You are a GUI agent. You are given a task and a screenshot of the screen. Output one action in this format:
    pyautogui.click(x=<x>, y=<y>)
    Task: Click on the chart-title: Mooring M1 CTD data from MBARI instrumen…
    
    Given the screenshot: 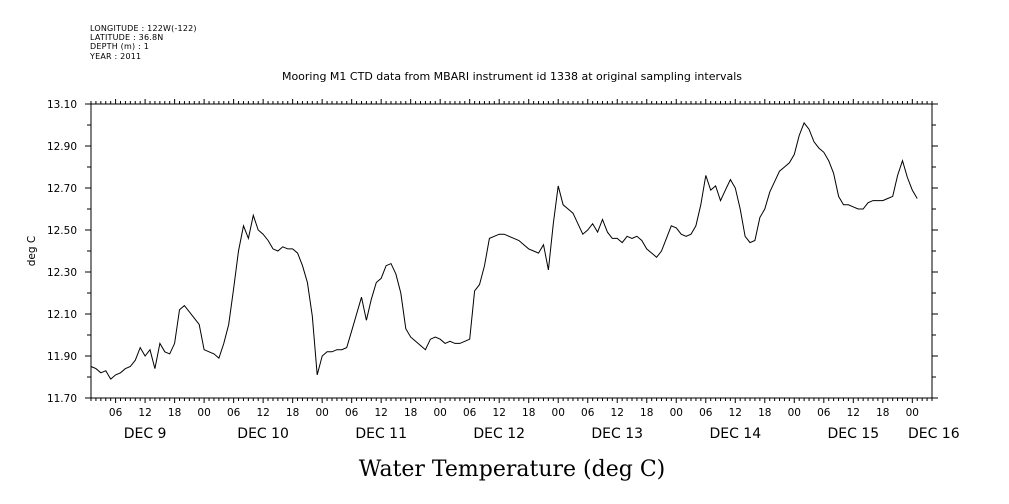 What is the action you would take?
    pyautogui.click(x=512, y=76)
    